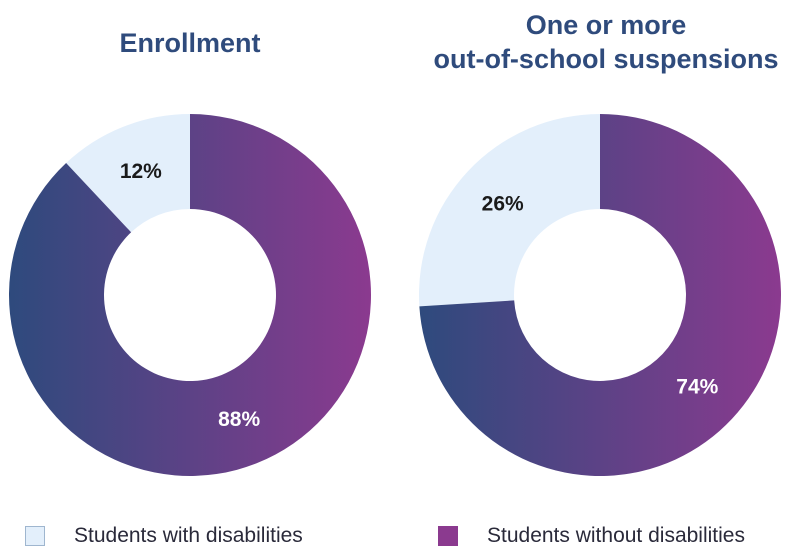 The image size is (812, 550). Describe the element at coordinates (616, 535) in the screenshot. I see `legend-label-without-disabilities: Students without disabilities` at that location.